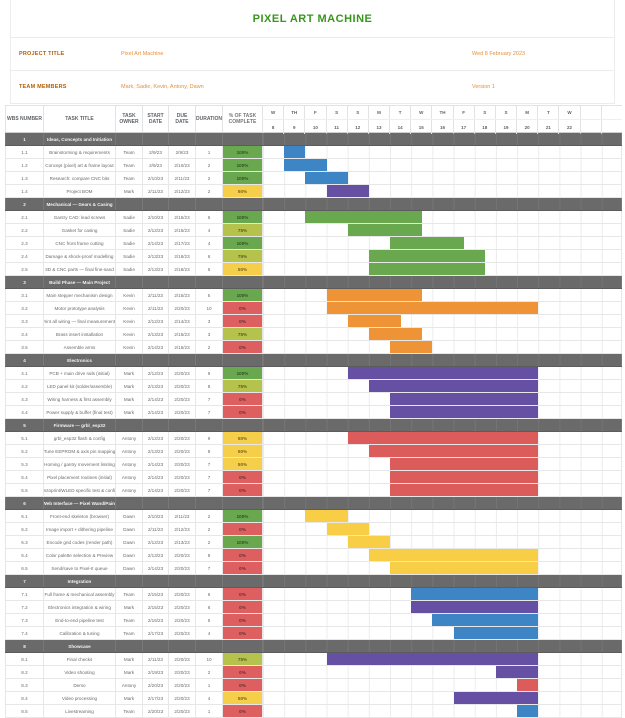  What do you see at coordinates (181, 542) in the screenshot?
I see `due-date-cell: 2/13/23` at bounding box center [181, 542].